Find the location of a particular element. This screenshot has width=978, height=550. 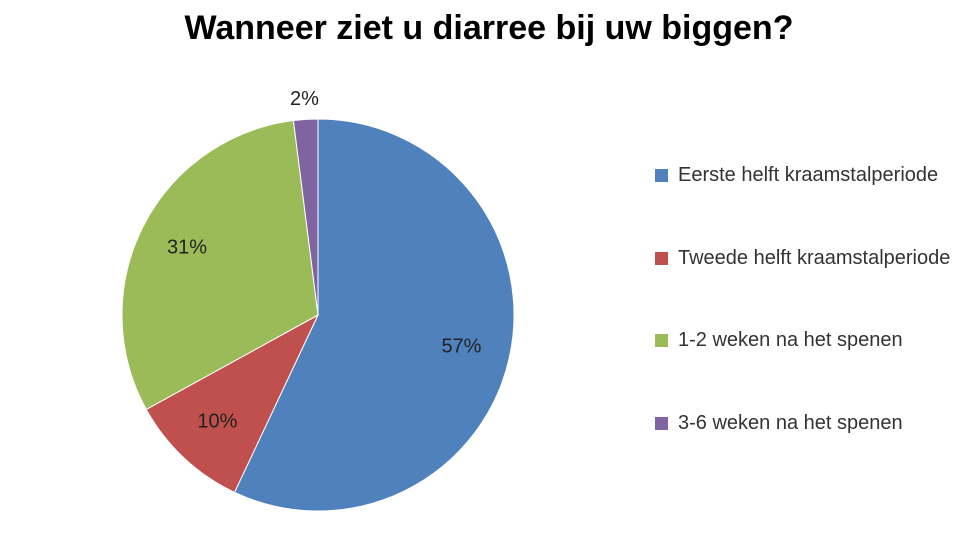

legend-item: Tweede helft kraamstalperiode is located at coordinates (811, 258).